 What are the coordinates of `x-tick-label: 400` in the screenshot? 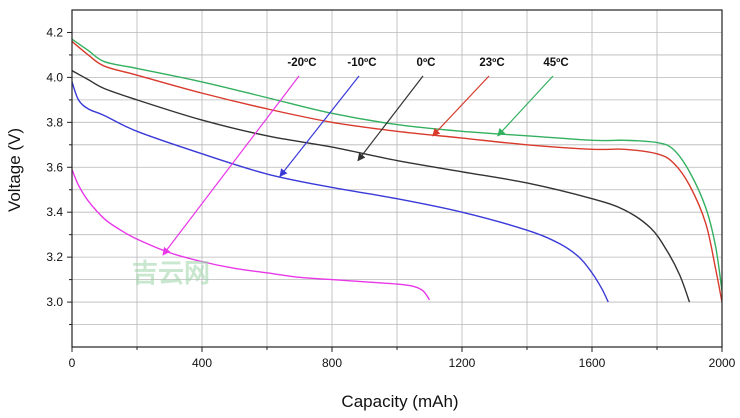 It's located at (202, 363).